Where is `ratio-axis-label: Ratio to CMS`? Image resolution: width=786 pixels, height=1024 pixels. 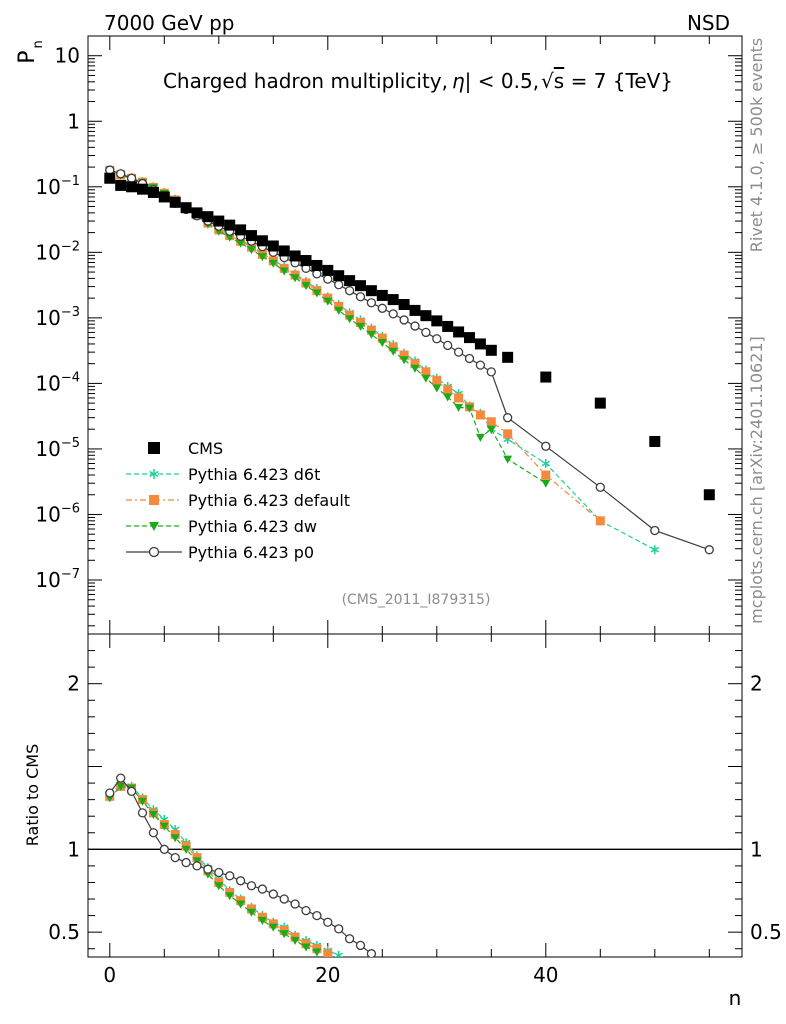 ratio-axis-label: Ratio to CMS is located at coordinates (32, 795).